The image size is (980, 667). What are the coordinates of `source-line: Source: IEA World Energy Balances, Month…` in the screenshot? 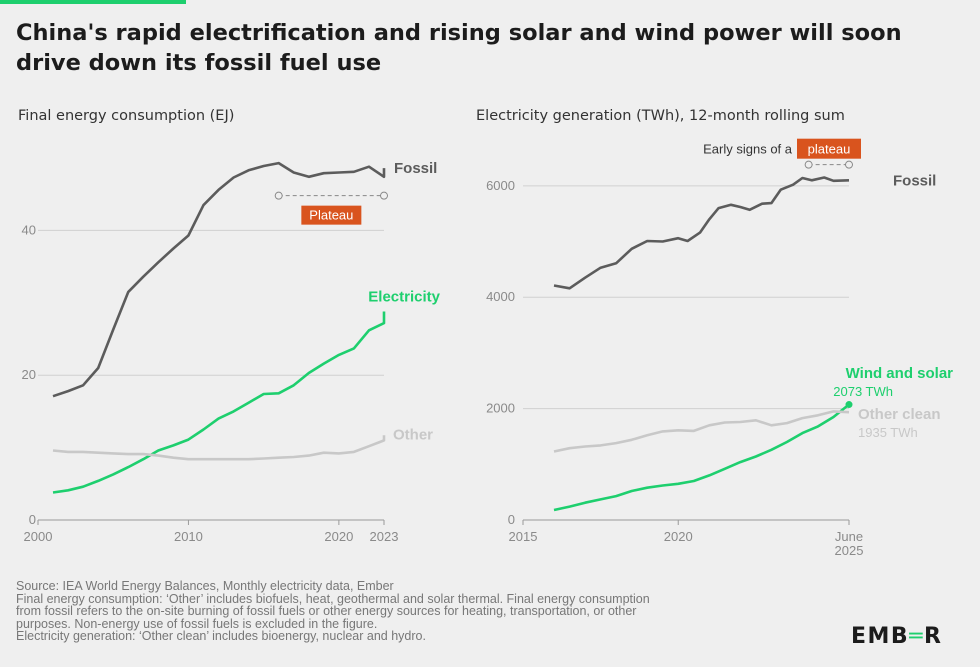 It's located at (205, 586).